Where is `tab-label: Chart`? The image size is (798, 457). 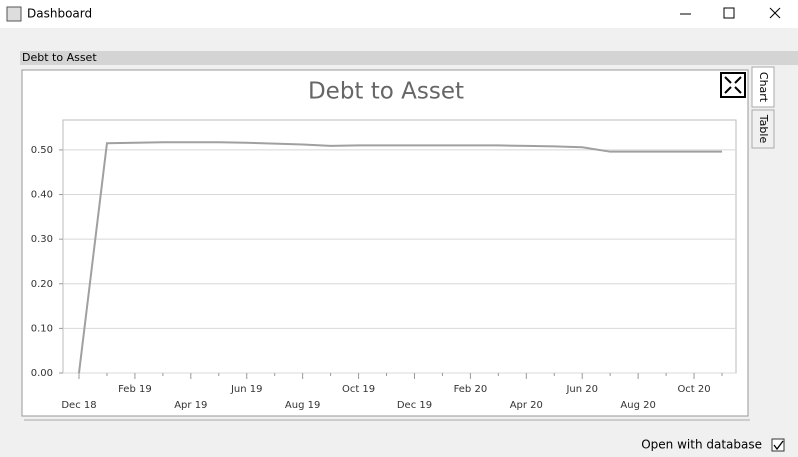 tab-label: Chart is located at coordinates (763, 87).